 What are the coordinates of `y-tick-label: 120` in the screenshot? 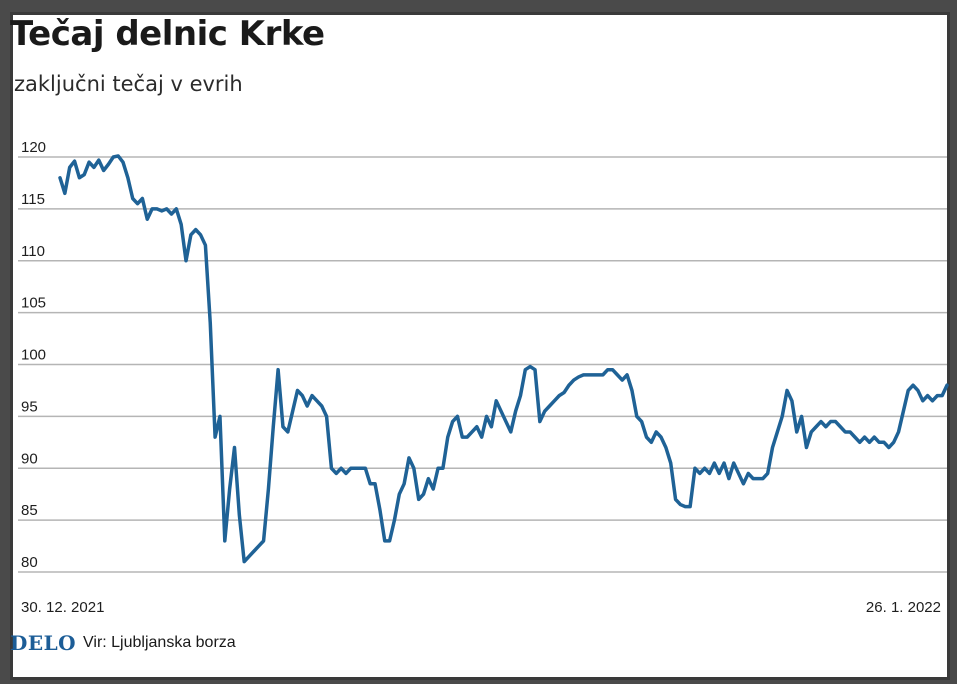 It's located at (33, 147).